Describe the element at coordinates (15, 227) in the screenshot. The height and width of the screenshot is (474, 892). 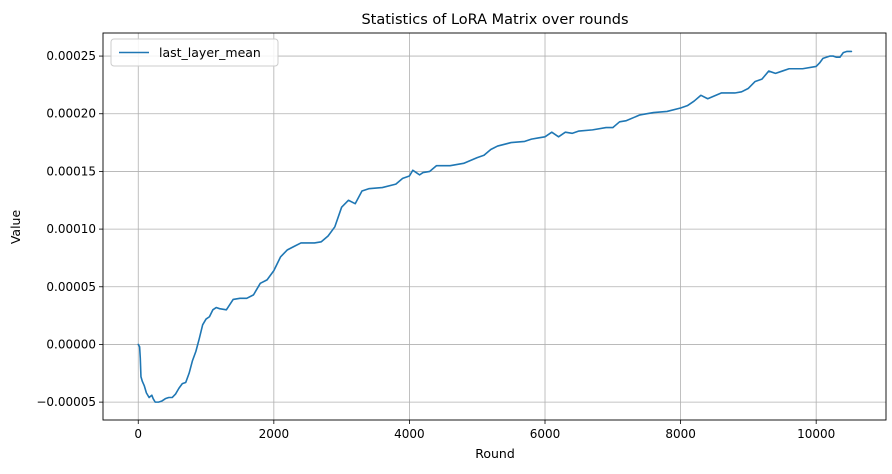
I see `y-axis-label: Value` at that location.